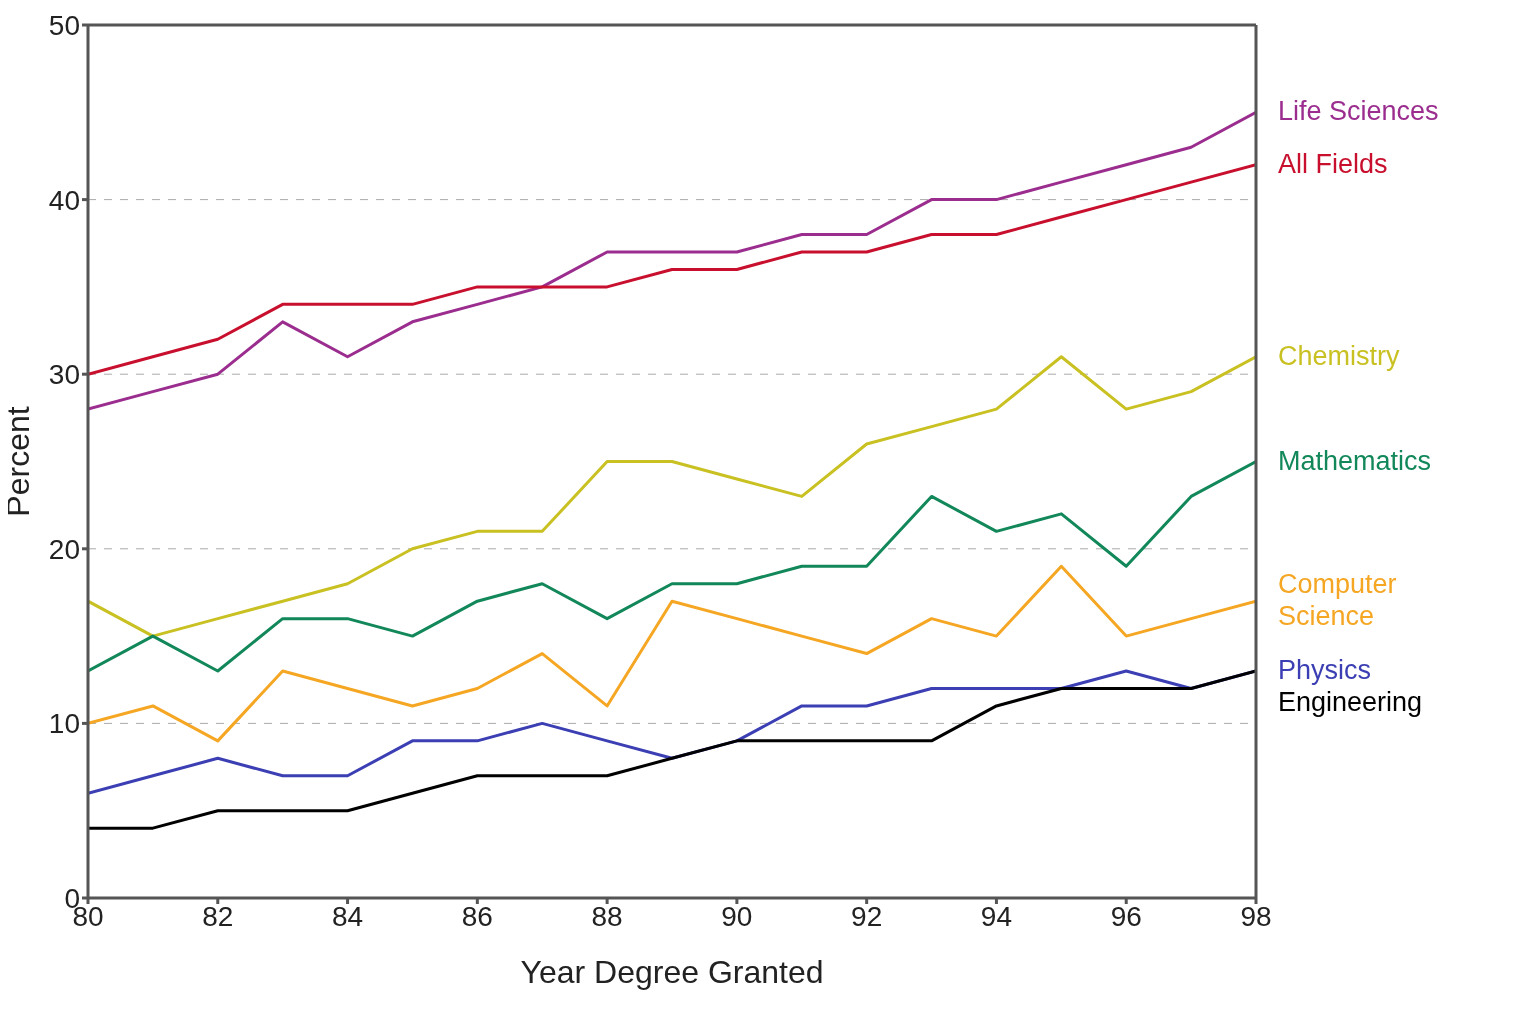  I want to click on series-label: All Fields, so click(1333, 163).